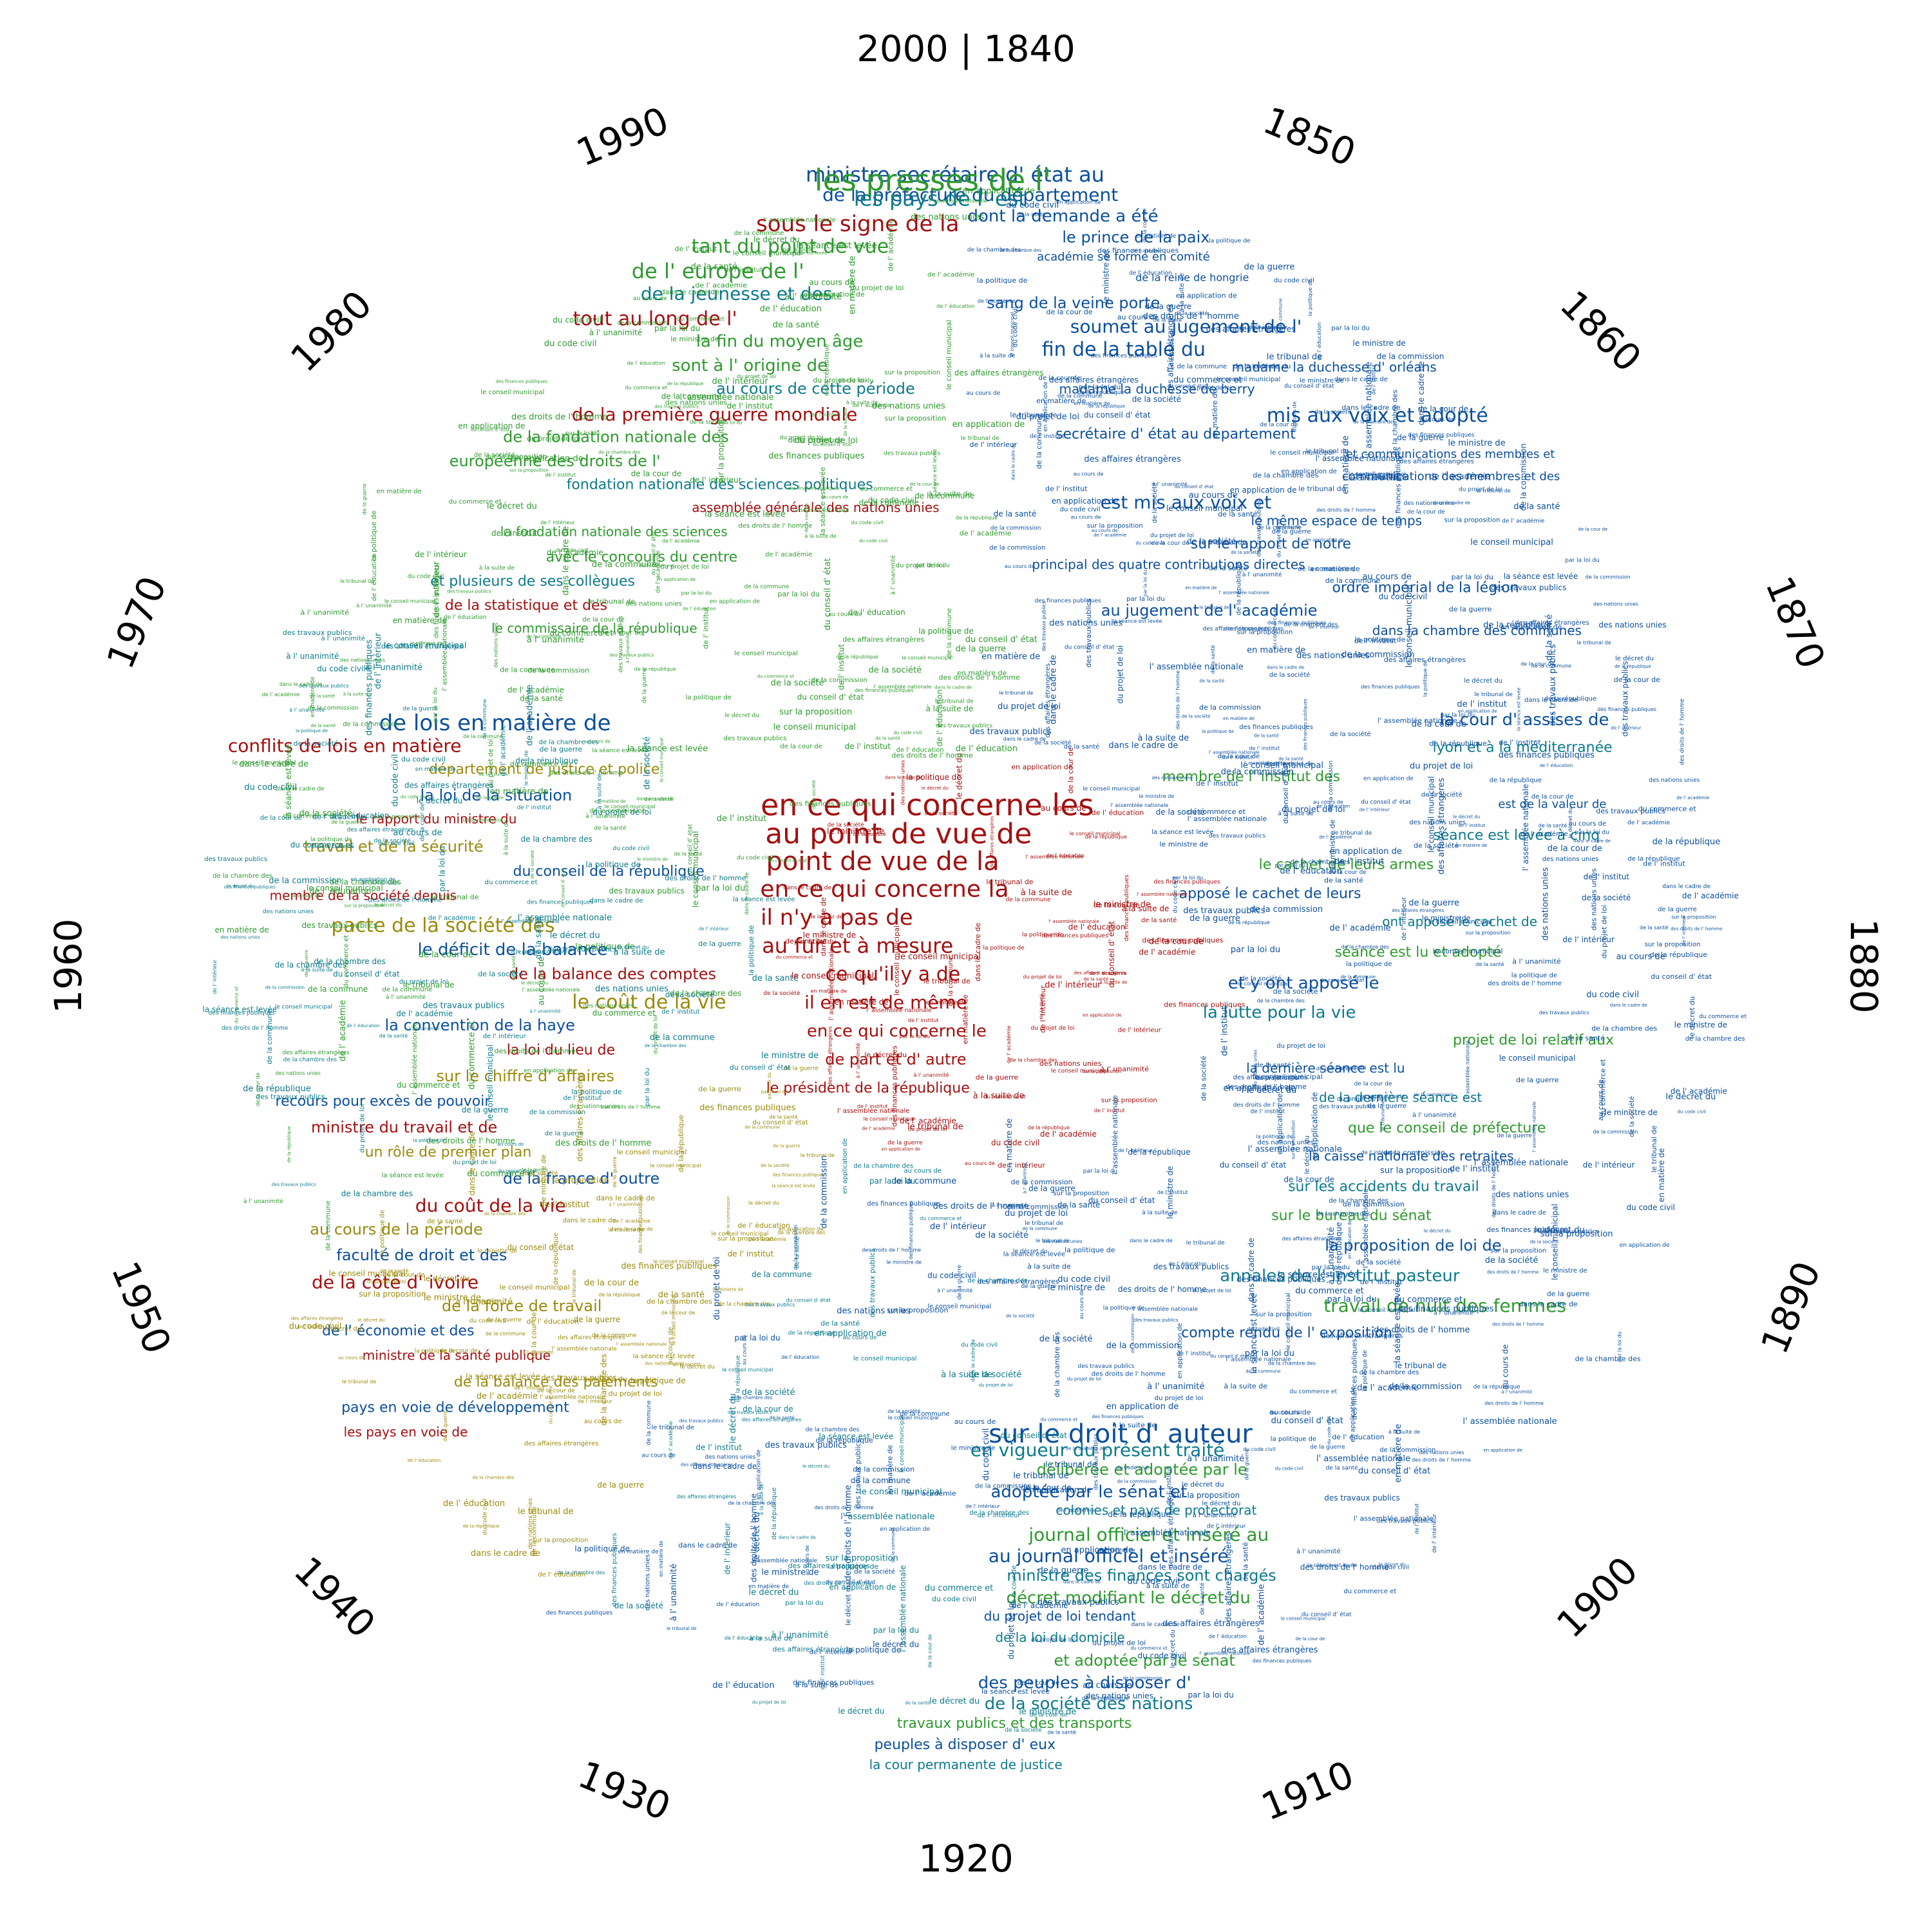 Image resolution: width=1932 pixels, height=1932 pixels. What do you see at coordinates (788, 554) in the screenshot?
I see `phrase-filler: de l' académie` at bounding box center [788, 554].